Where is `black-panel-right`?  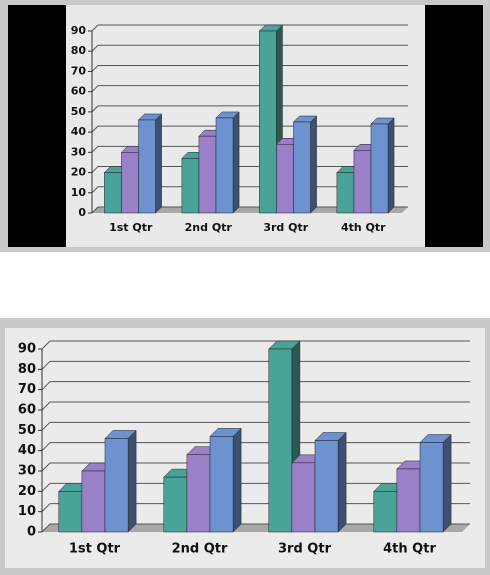
black-panel-right is located at coordinates (454, 126).